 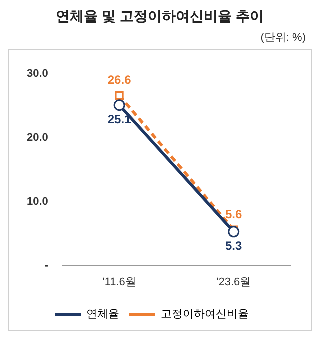 What do you see at coordinates (119, 282) in the screenshot?
I see `x-tick-label: '11.6월` at bounding box center [119, 282].